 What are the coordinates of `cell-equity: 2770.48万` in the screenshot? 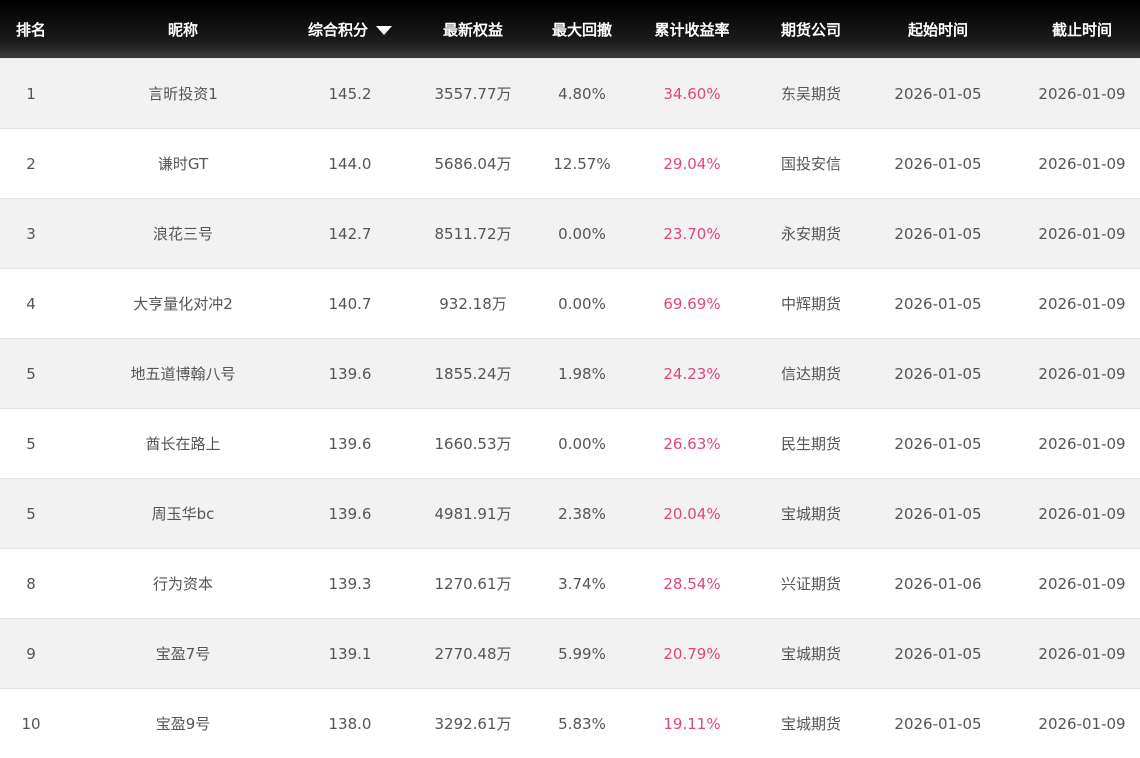 It's located at (473, 654).